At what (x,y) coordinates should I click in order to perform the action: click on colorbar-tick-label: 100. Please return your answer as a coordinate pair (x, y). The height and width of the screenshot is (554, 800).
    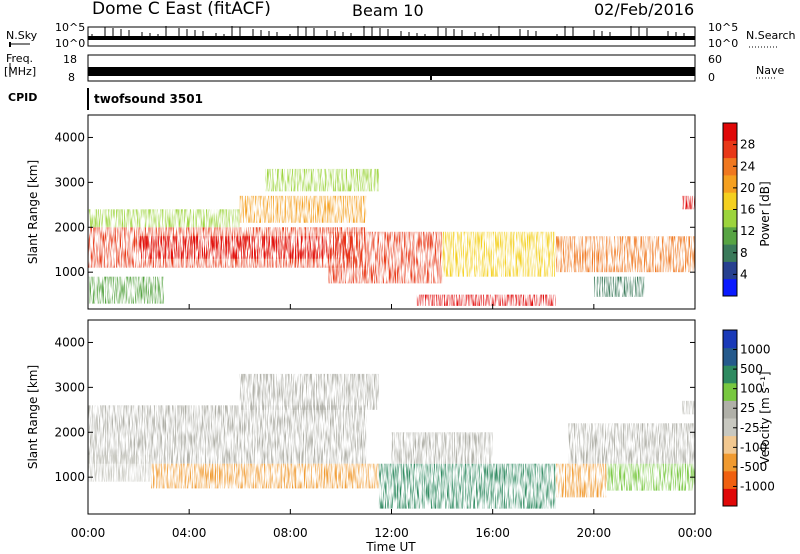
    Looking at the image, I should click on (751, 389).